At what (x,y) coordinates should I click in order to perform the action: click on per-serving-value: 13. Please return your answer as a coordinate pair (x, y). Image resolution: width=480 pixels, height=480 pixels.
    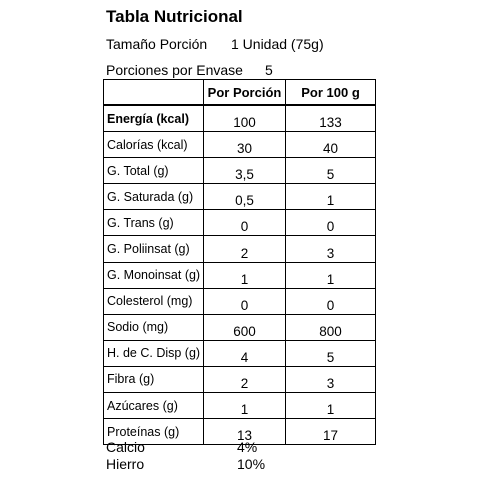
    Looking at the image, I should click on (244, 432).